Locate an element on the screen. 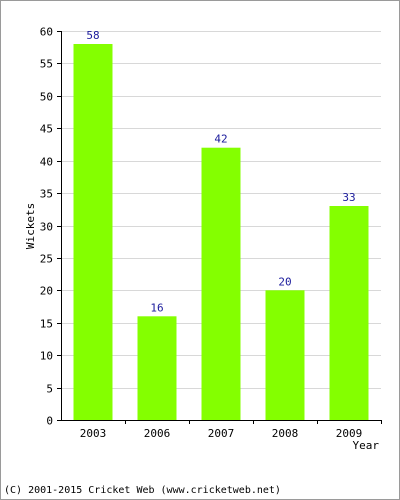 This screenshot has width=400, height=500. y-axis-title: Wickets is located at coordinates (30, 226).